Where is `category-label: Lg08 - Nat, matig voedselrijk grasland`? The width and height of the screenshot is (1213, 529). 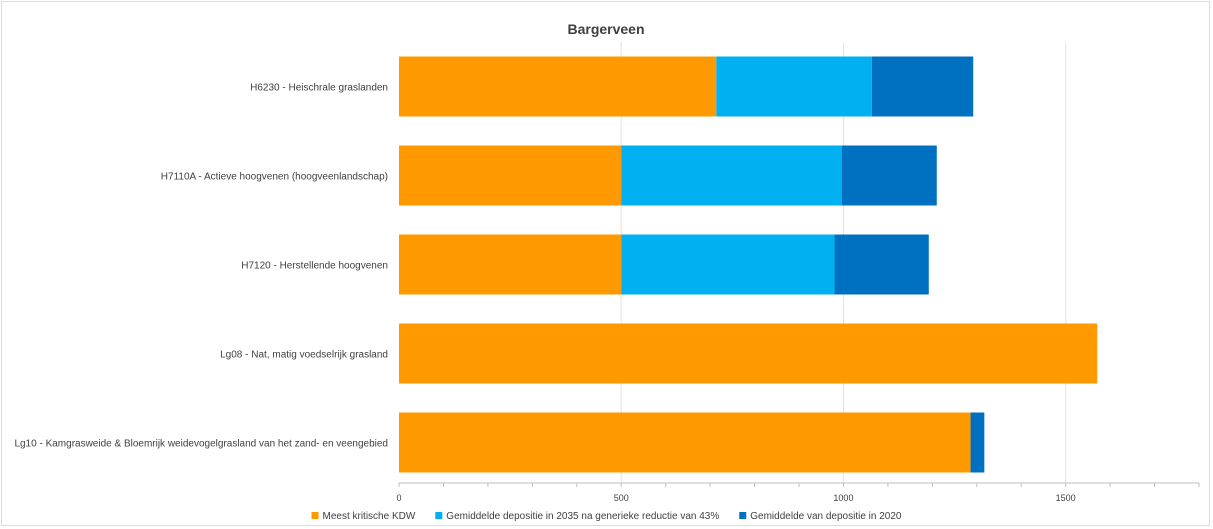
category-label: Lg08 - Nat, matig voedselrijk grasland is located at coordinates (304, 355).